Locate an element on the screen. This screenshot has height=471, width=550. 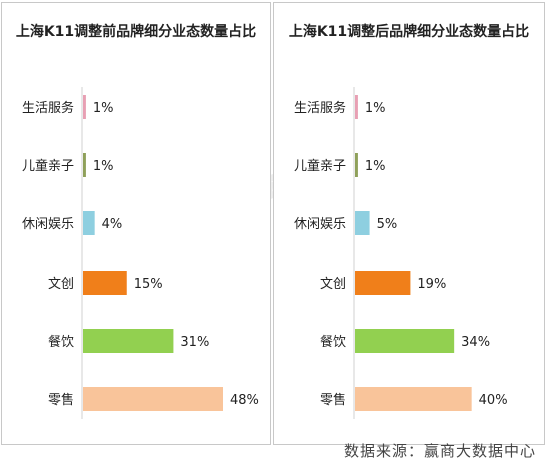
value-label: 19% is located at coordinates (431, 284).